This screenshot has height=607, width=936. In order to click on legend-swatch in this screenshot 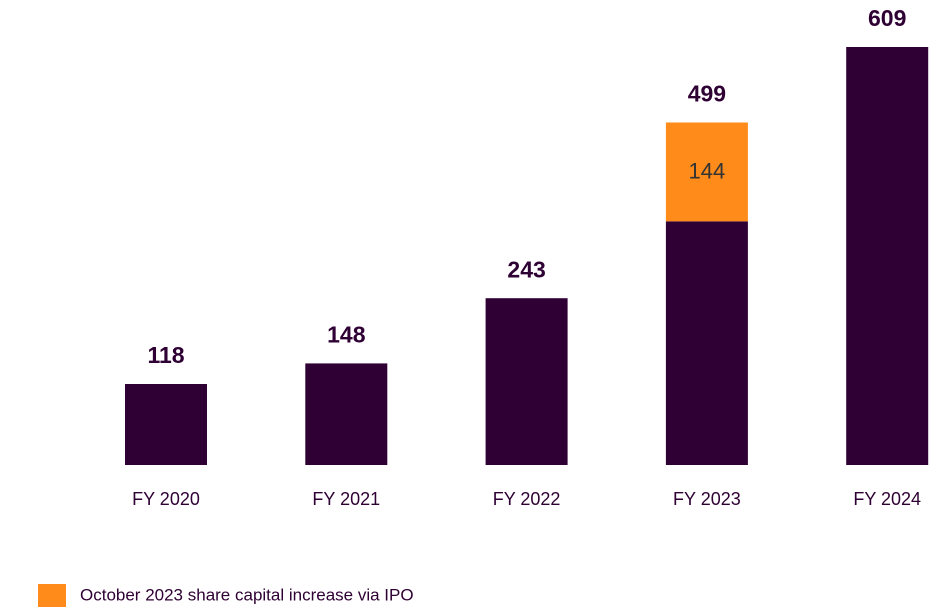, I will do `click(52, 595)`.